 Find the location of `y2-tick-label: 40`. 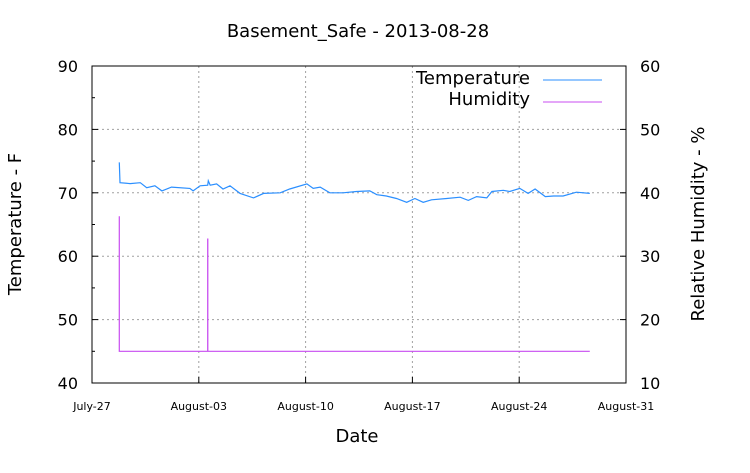

y2-tick-label: 40 is located at coordinates (650, 193).